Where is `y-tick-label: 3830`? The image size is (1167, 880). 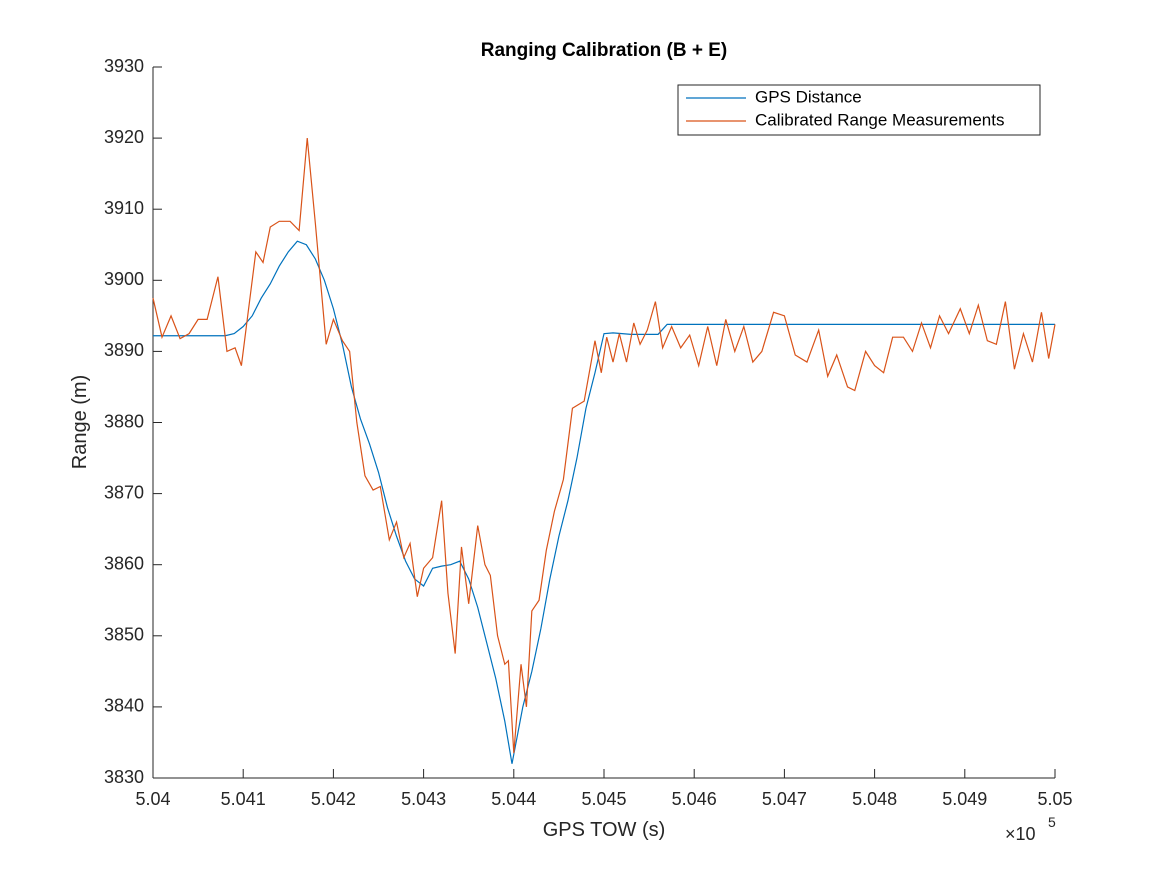
y-tick-label: 3830 is located at coordinates (124, 777).